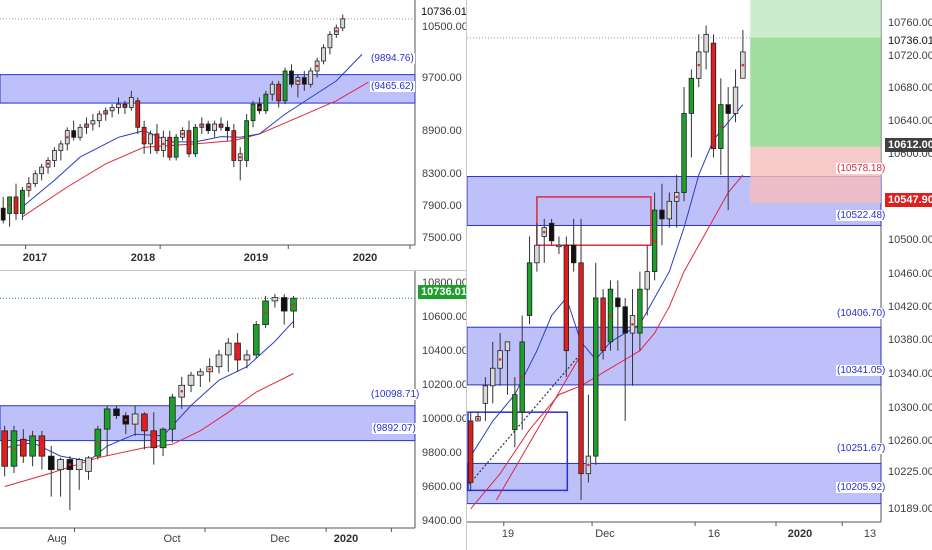  I want to click on x-tick-label: 13, so click(870, 534).